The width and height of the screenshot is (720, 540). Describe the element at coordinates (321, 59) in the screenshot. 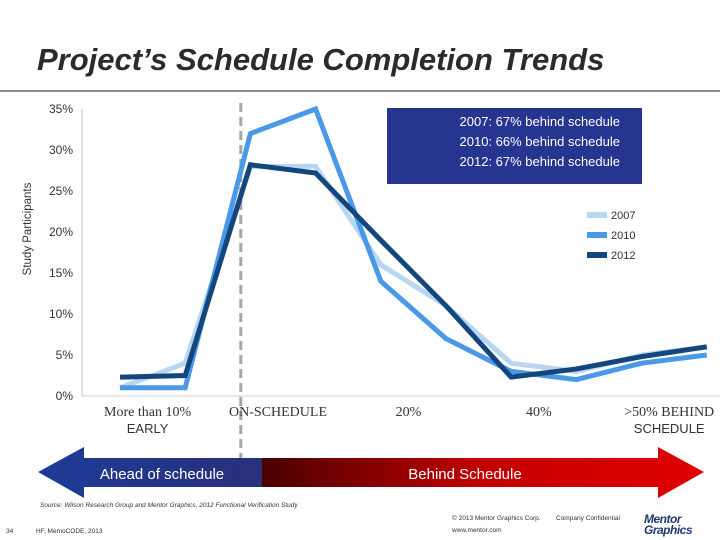

I see `slide-title: Project’s Schedule Completion Trends` at that location.